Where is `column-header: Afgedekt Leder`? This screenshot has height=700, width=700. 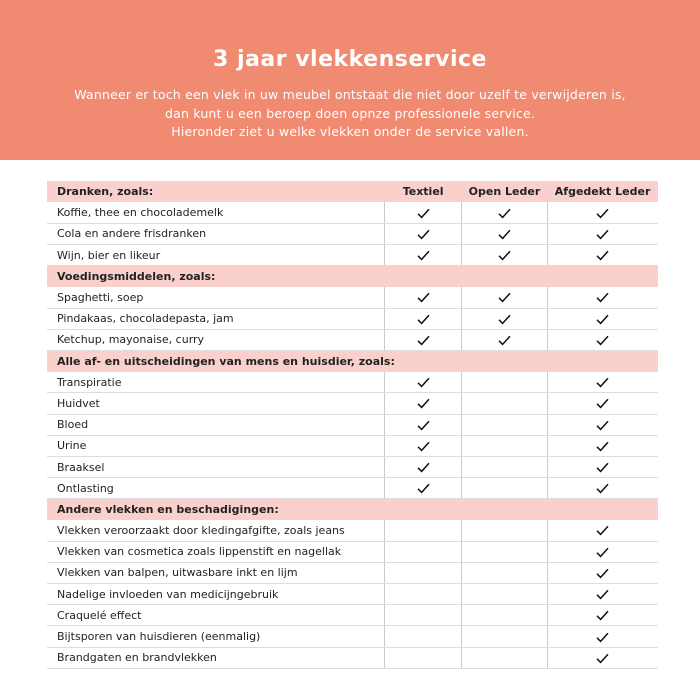 column-header: Afgedekt Leder is located at coordinates (602, 192).